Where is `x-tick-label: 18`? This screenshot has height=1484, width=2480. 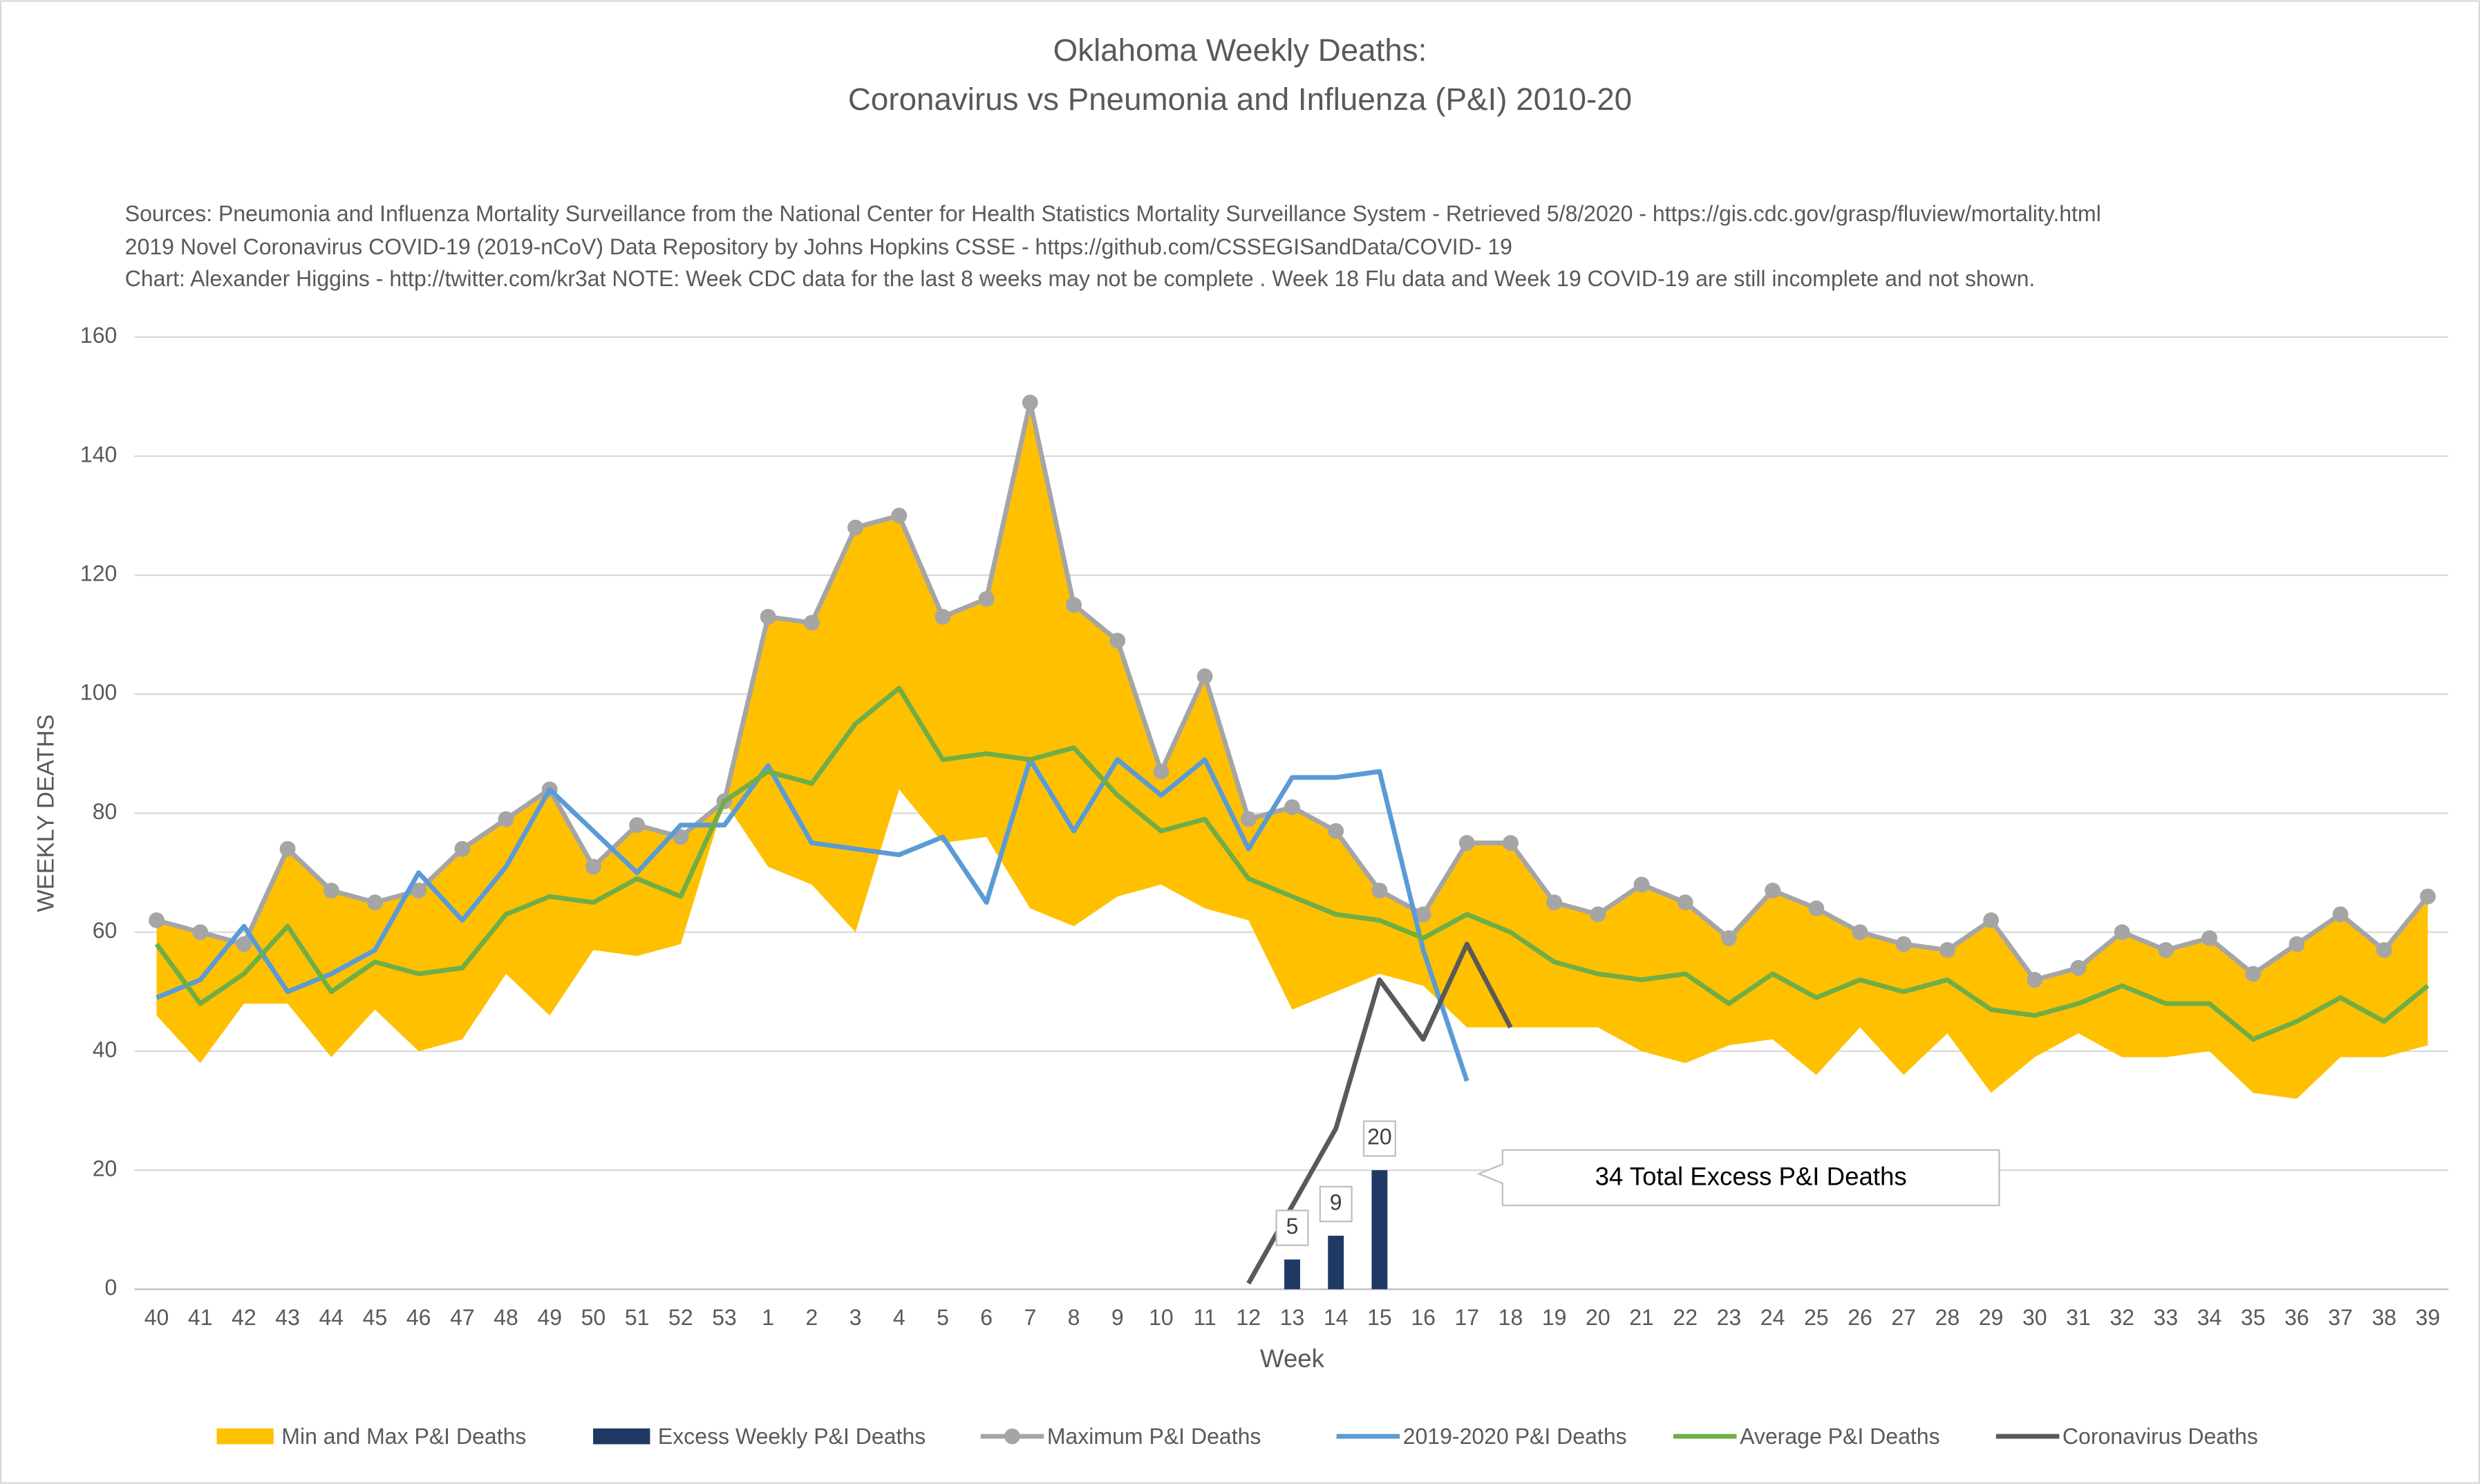
x-tick-label: 18 is located at coordinates (1511, 1317).